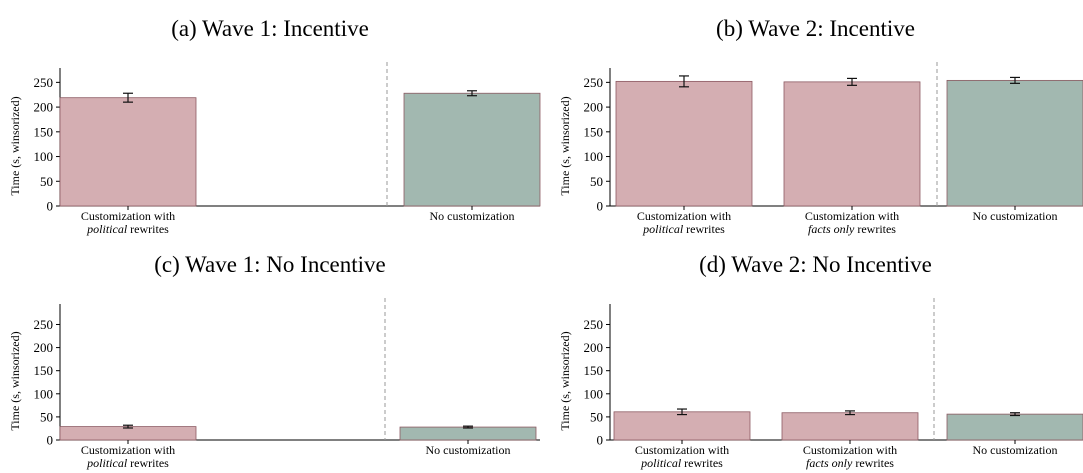 This screenshot has width=1083, height=473. What do you see at coordinates (270, 264) in the screenshot?
I see `chart-title: (c) Wave 1: No Incentive` at bounding box center [270, 264].